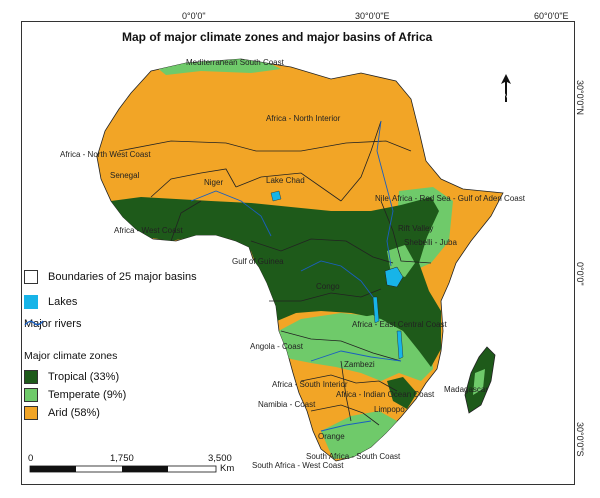  I want to click on scale-unit: Km, so click(227, 468).